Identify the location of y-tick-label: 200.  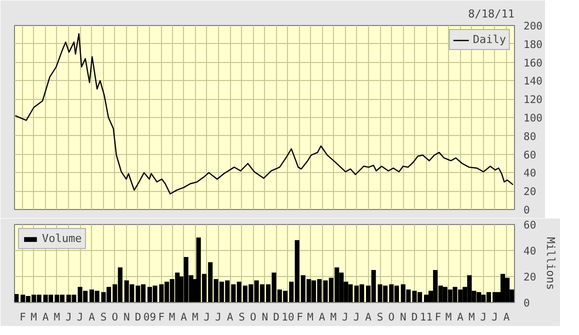
(533, 26).